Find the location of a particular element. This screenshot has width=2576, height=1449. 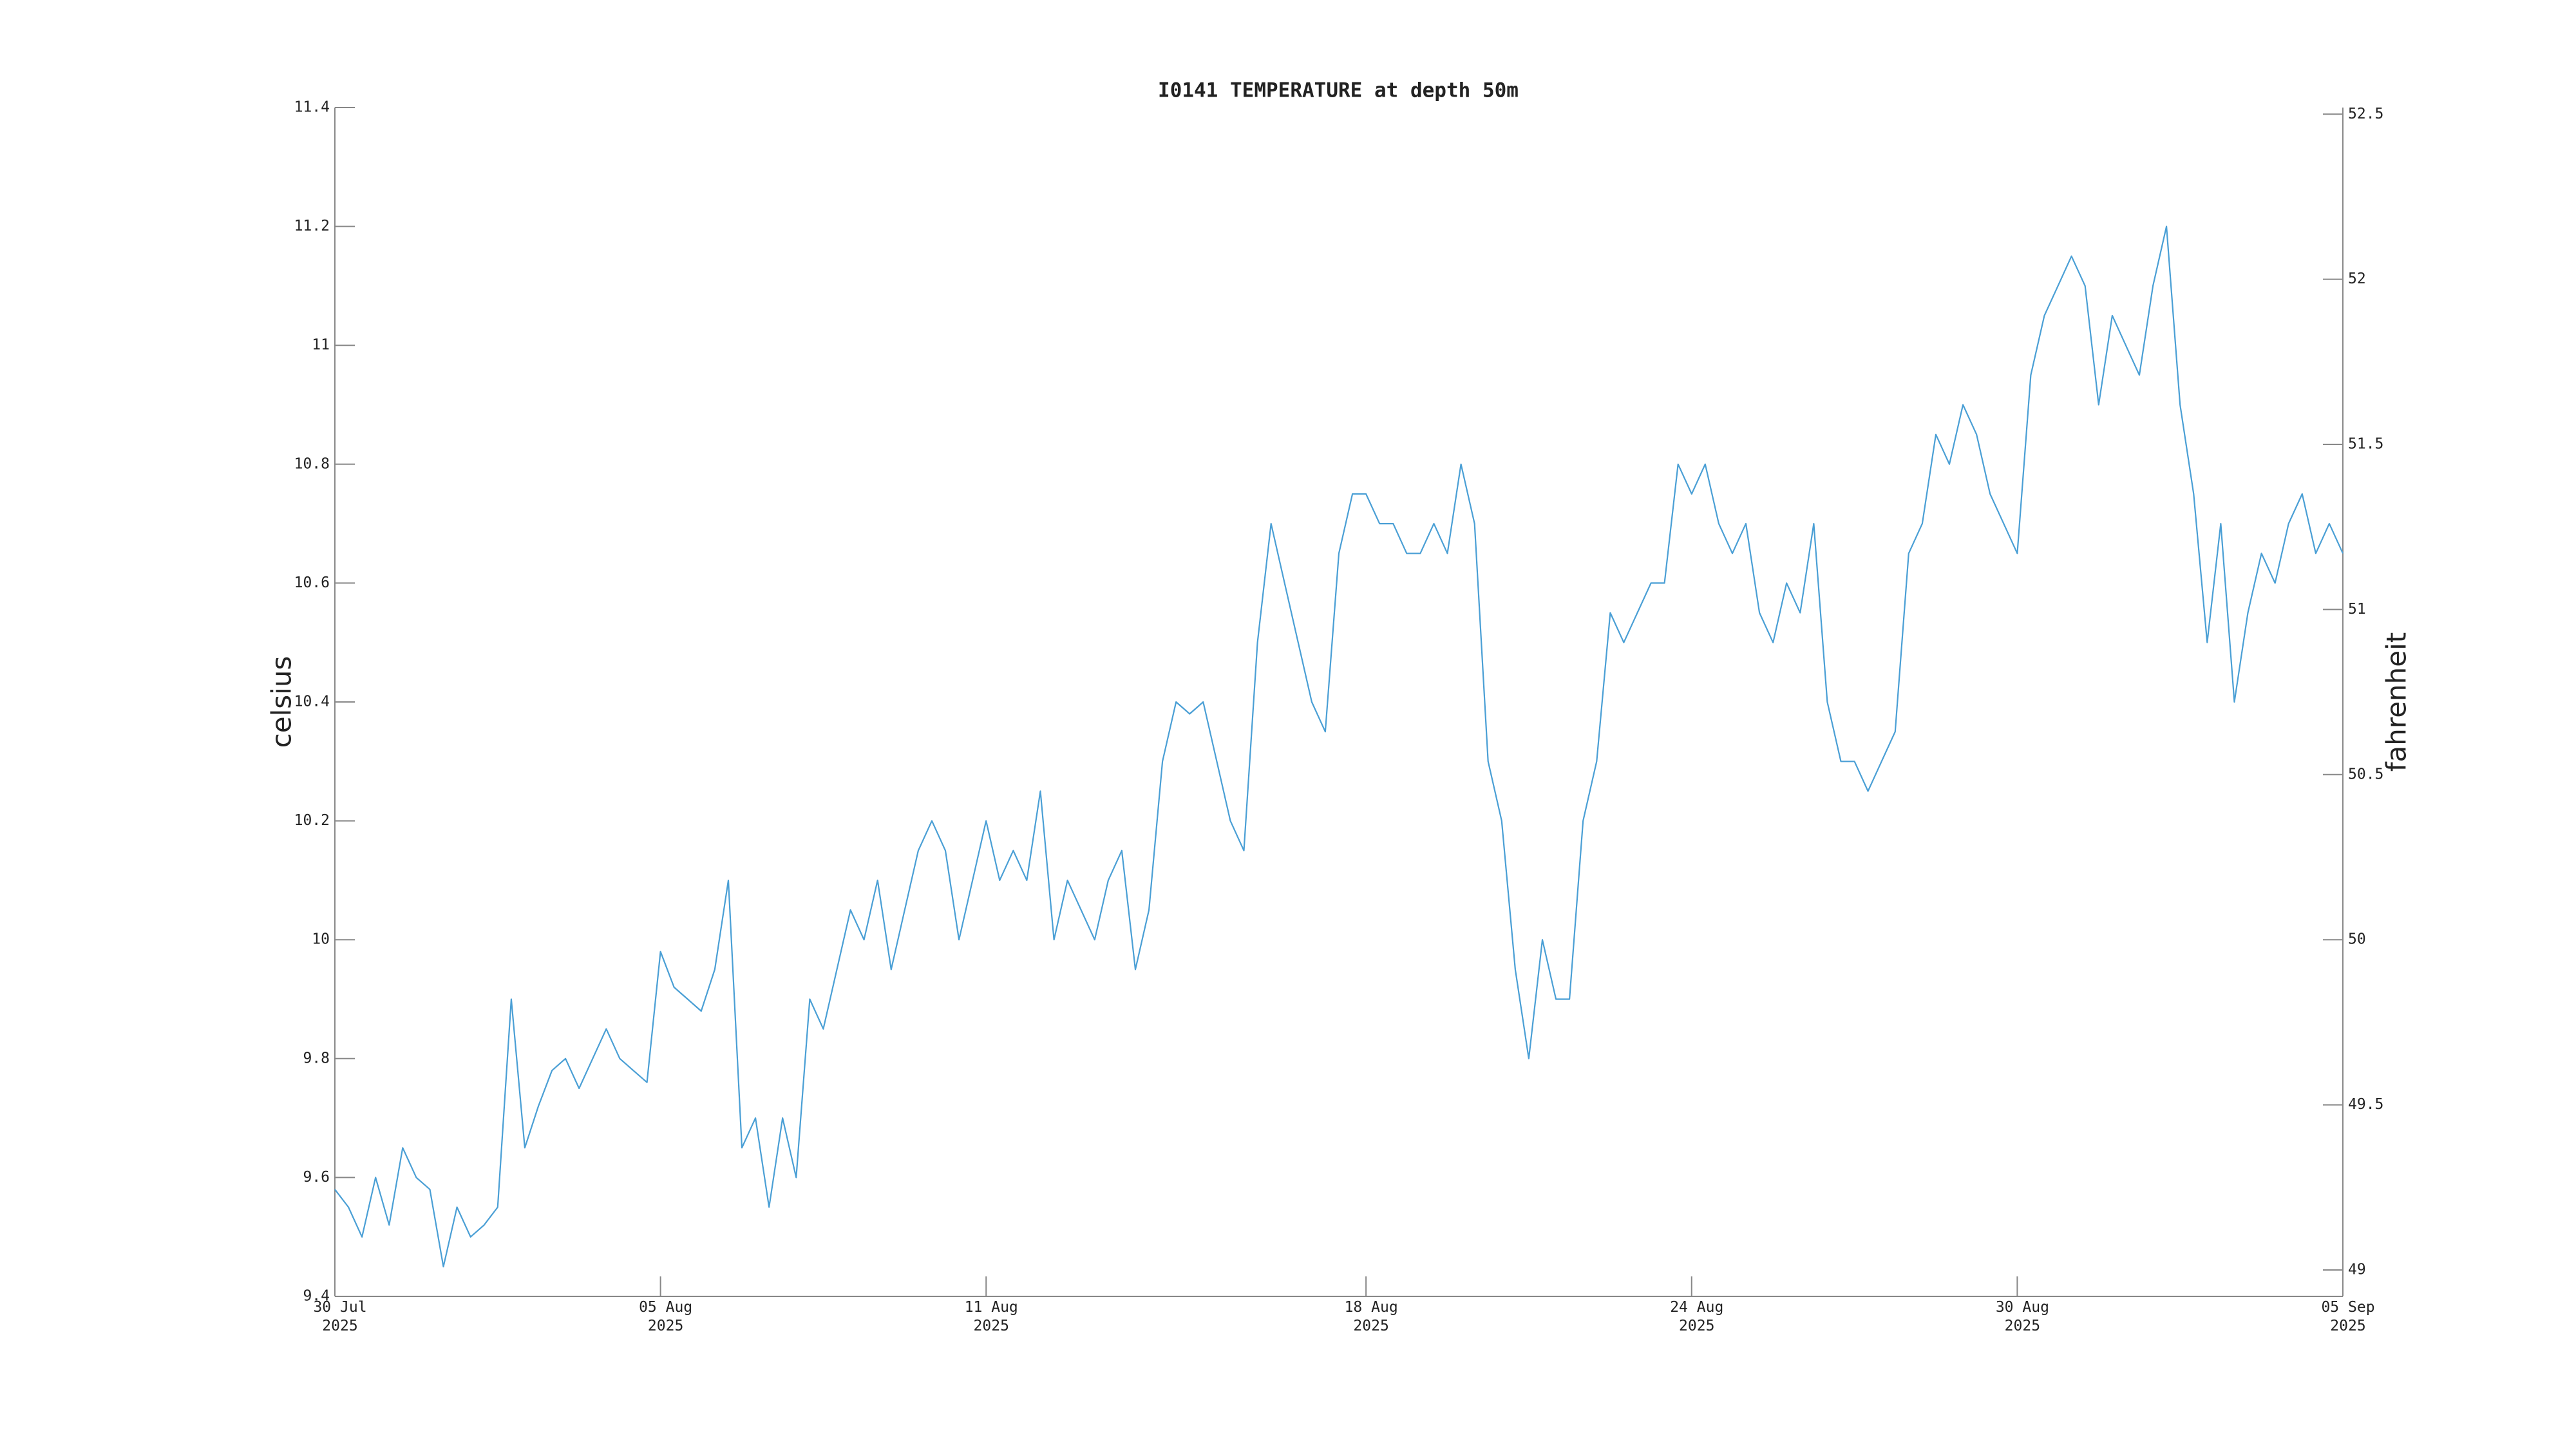

x-tick-label: 24 Aug 2025 is located at coordinates (1697, 1317).